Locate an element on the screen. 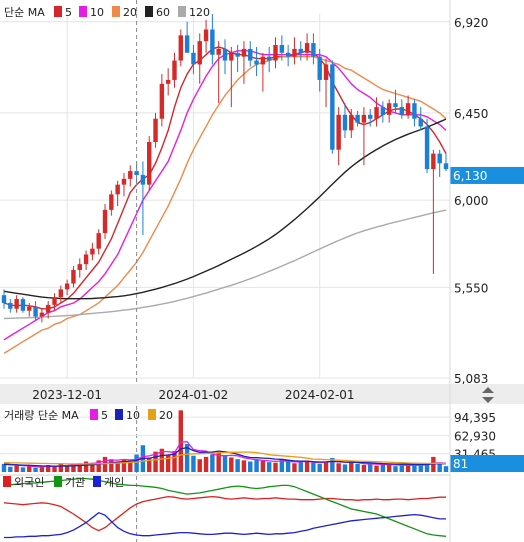  volume-ma-lines is located at coordinates (225, 454).